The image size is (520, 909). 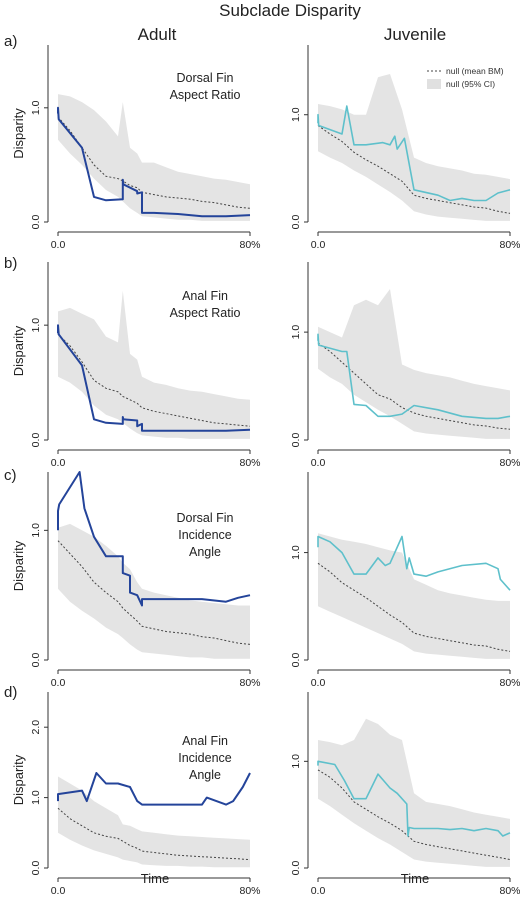 What do you see at coordinates (475, 71) in the screenshot?
I see `legend-mean-label: null (mean BM)` at bounding box center [475, 71].